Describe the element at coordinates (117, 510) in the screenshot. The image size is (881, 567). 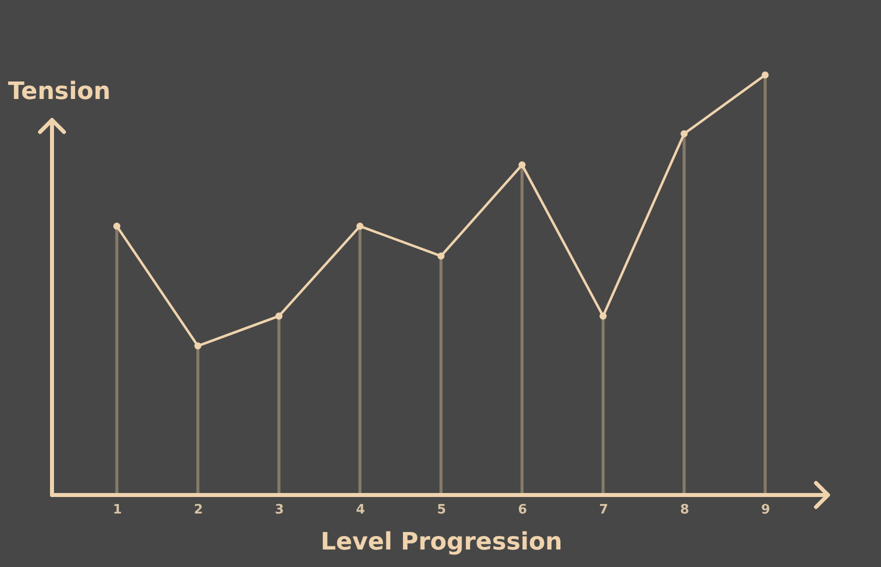
I see `x-tick-label: 1` at that location.